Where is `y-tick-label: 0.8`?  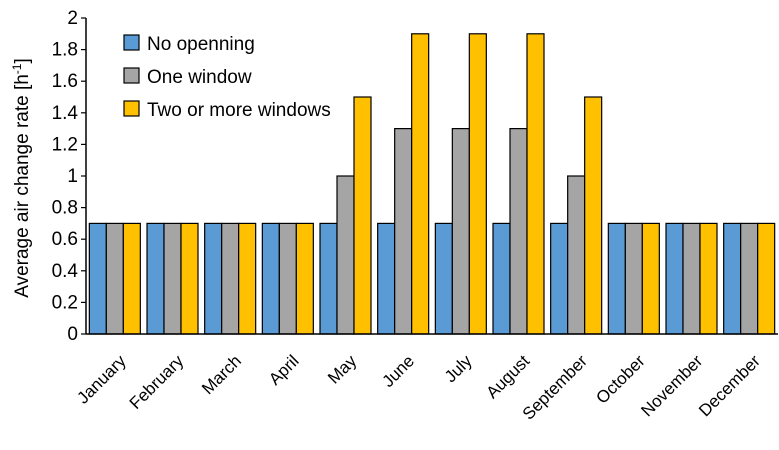
y-tick-label: 0.8 is located at coordinates (65, 208).